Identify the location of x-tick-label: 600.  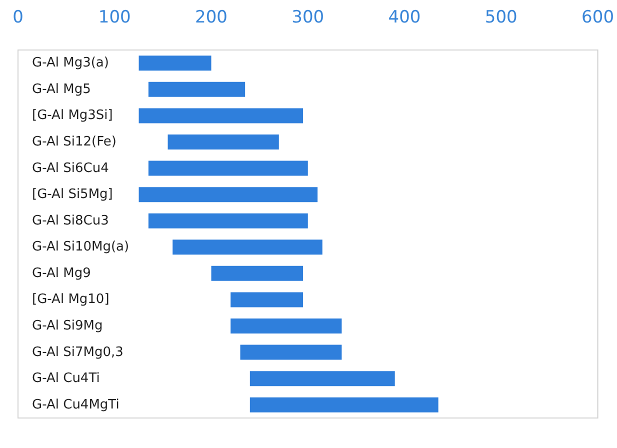
(598, 18).